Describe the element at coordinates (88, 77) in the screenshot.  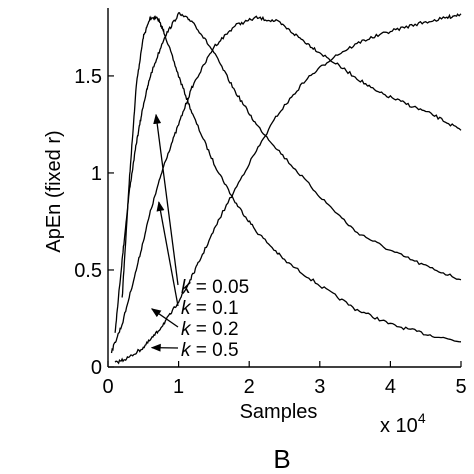
I see `y-tick-label: 1.5` at that location.